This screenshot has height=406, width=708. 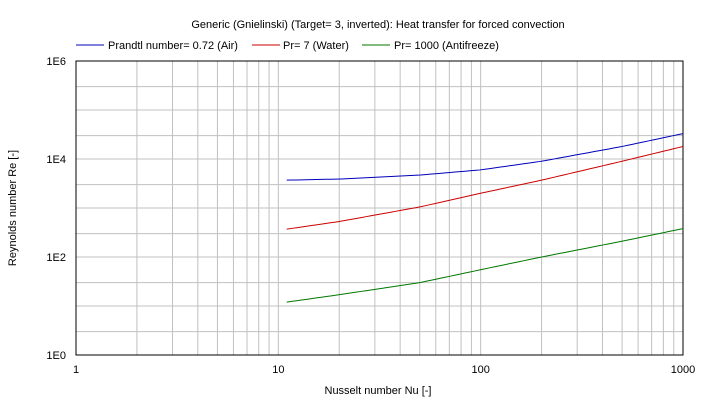 I want to click on x-tick-labels: 1 10 100 1000, so click(x=384, y=370).